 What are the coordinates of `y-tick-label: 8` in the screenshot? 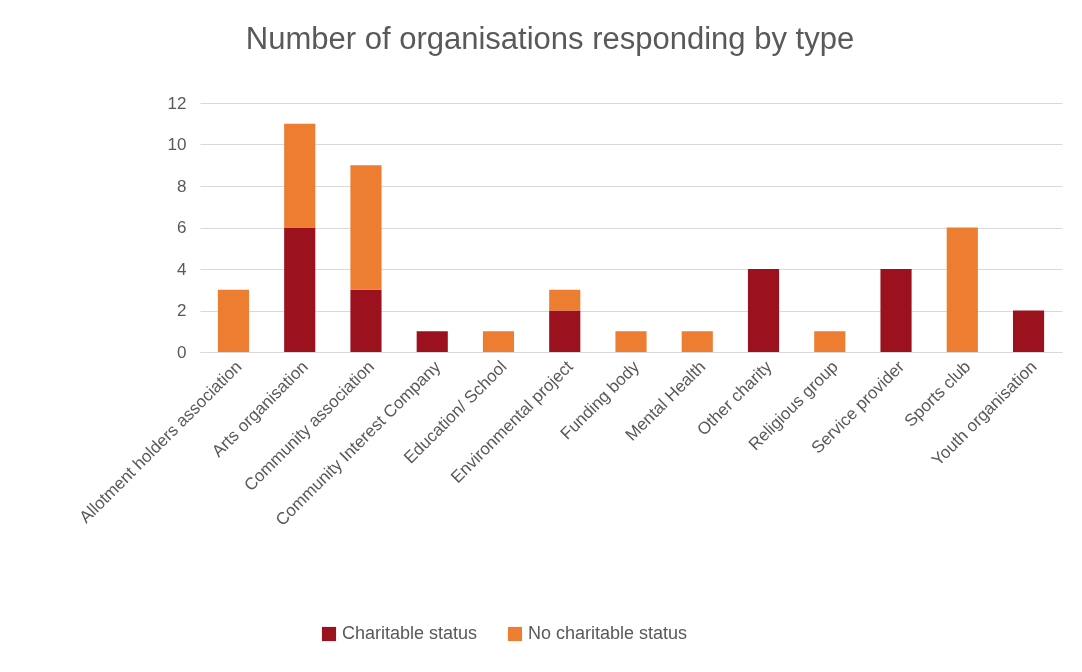 It's located at (182, 186).